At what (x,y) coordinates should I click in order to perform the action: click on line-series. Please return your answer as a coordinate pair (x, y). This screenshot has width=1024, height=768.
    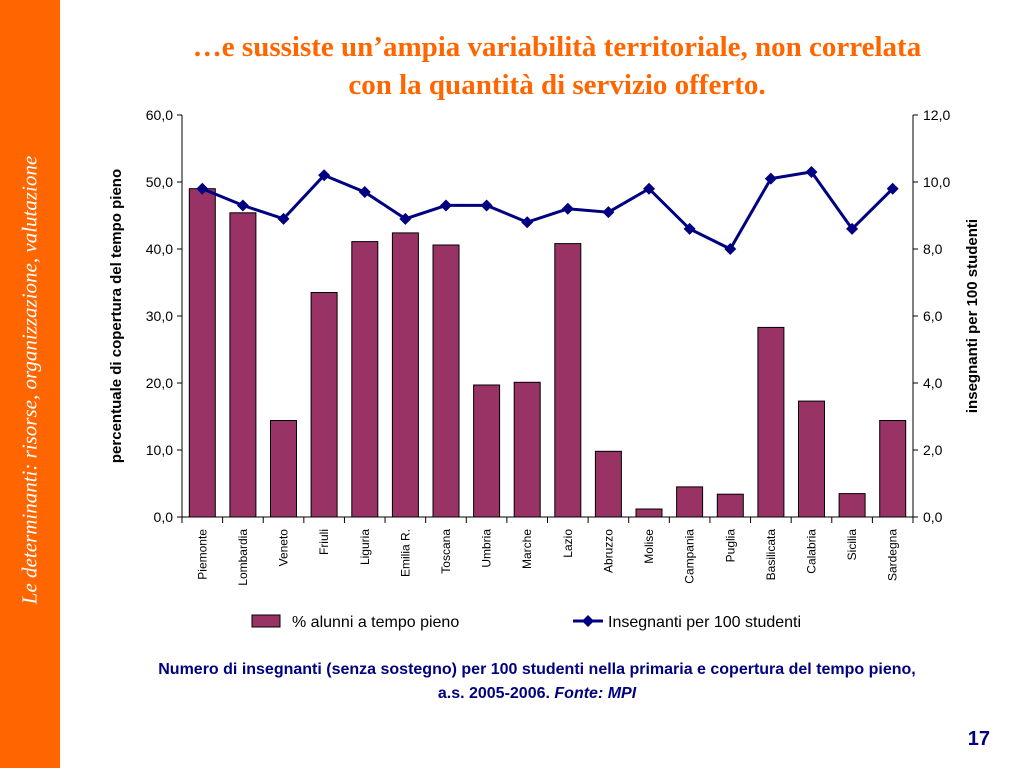
    Looking at the image, I should click on (547, 210).